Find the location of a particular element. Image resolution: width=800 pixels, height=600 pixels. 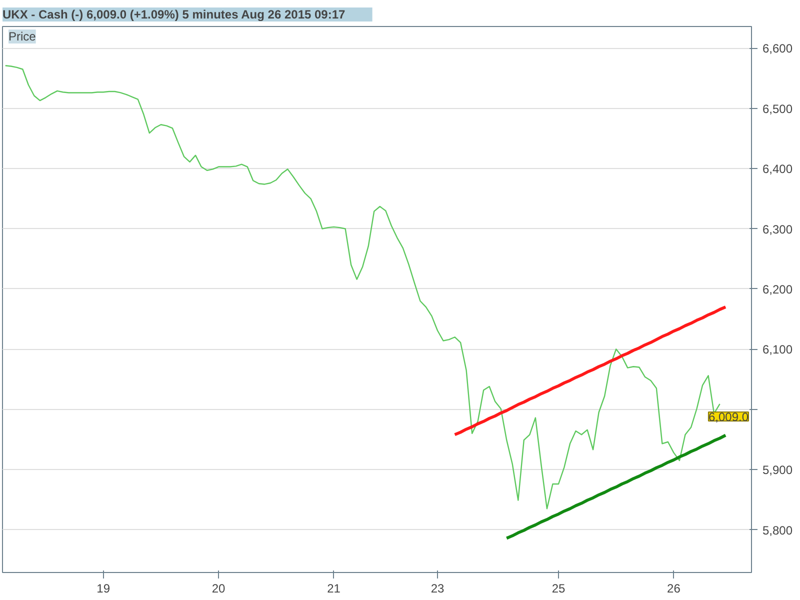

y-tick-label: 5,900 is located at coordinates (777, 470).